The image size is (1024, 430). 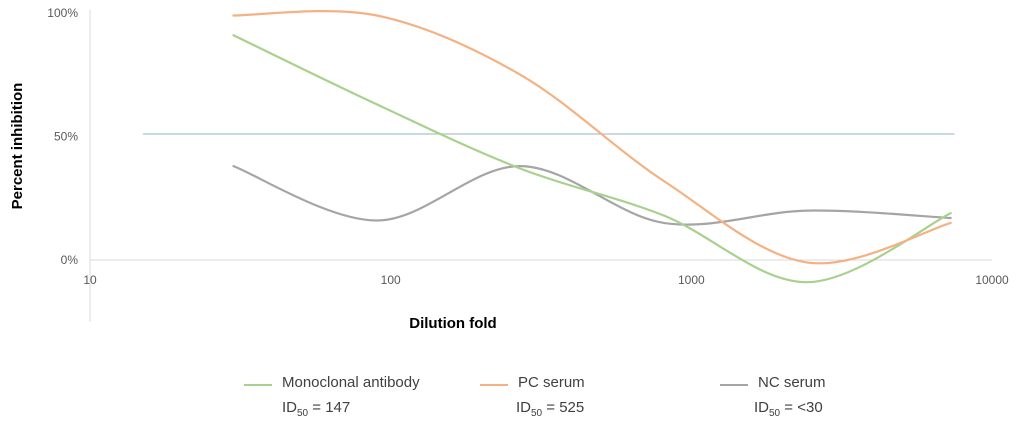 What do you see at coordinates (316, 409) in the screenshot?
I see `legend-id50-monoclonal-antibody: ID50 = 147` at bounding box center [316, 409].